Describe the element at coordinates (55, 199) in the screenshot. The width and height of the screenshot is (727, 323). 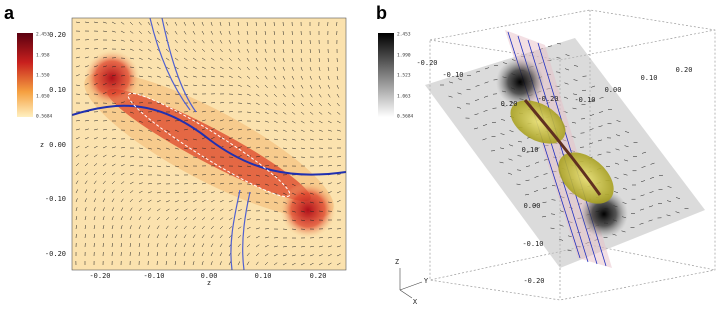
I see `y-tick-label: -0.10` at that location.